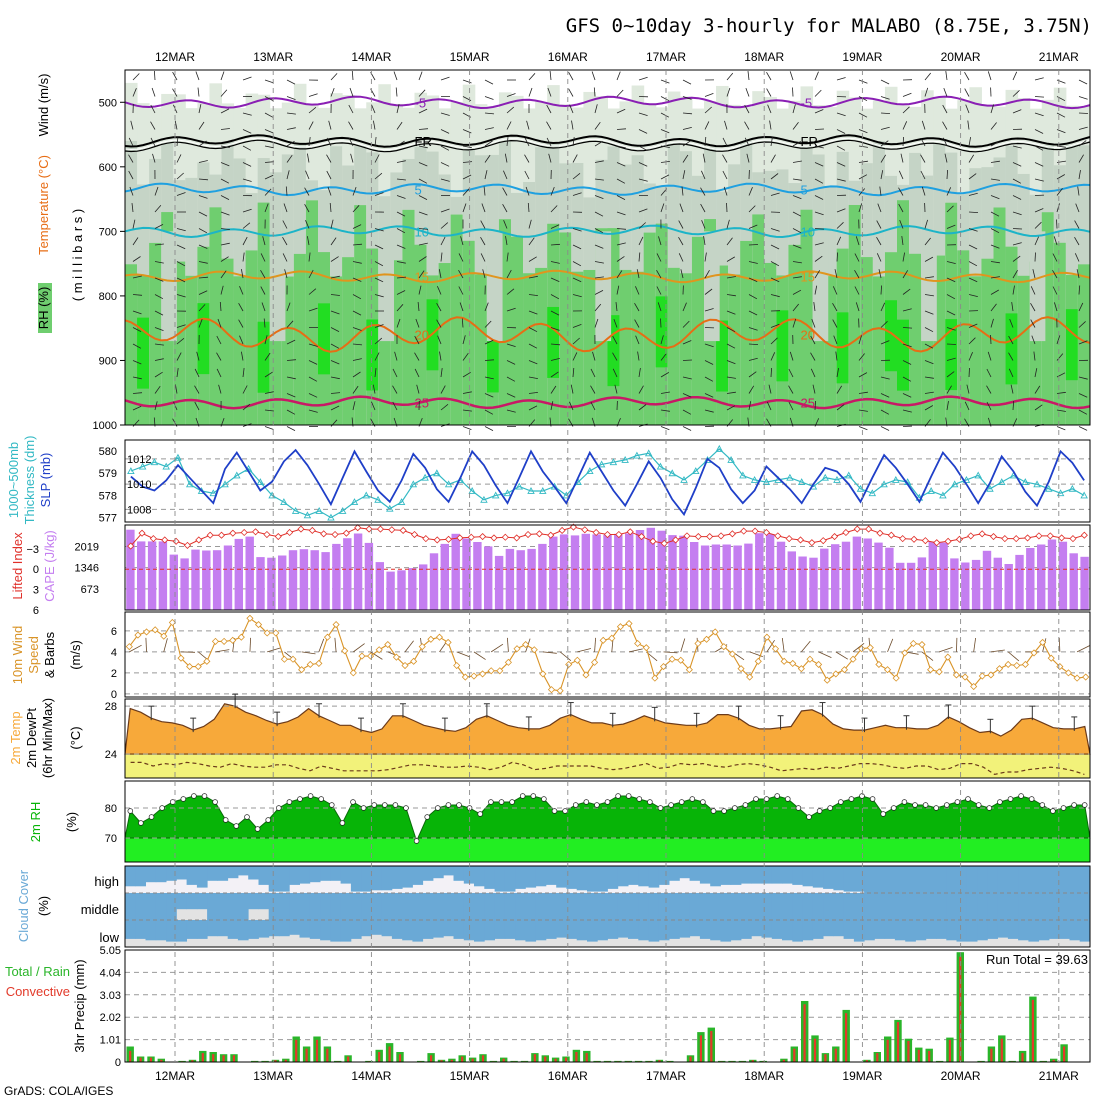 The image size is (1100, 1100). I want to click on date-label-bottom: 20MAR, so click(961, 1076).